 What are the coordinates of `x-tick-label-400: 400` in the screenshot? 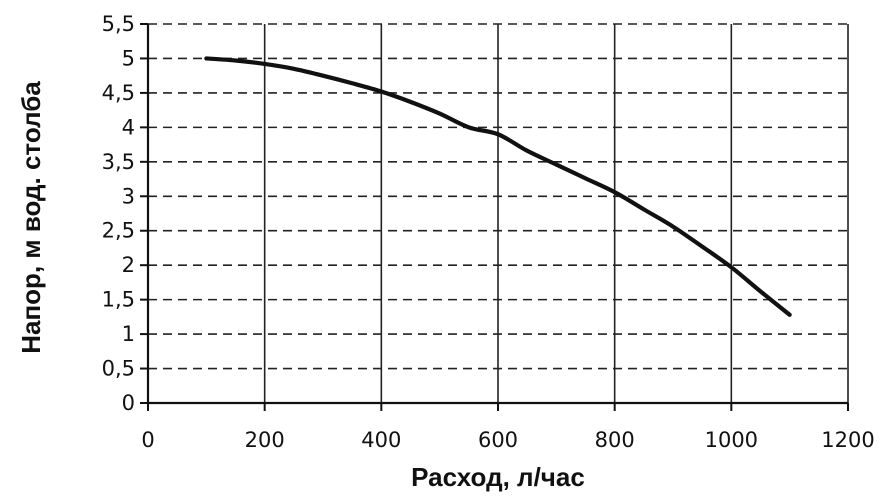 It's located at (381, 440).